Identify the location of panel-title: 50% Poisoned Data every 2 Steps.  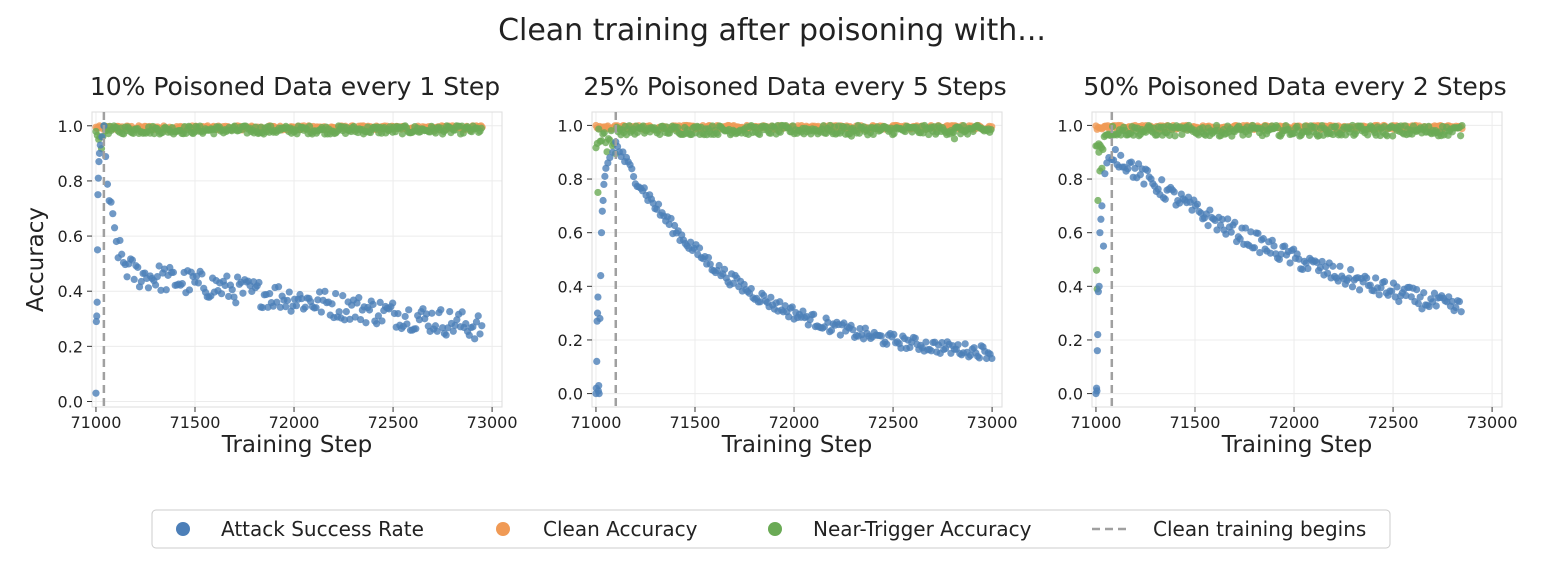
(1294, 86).